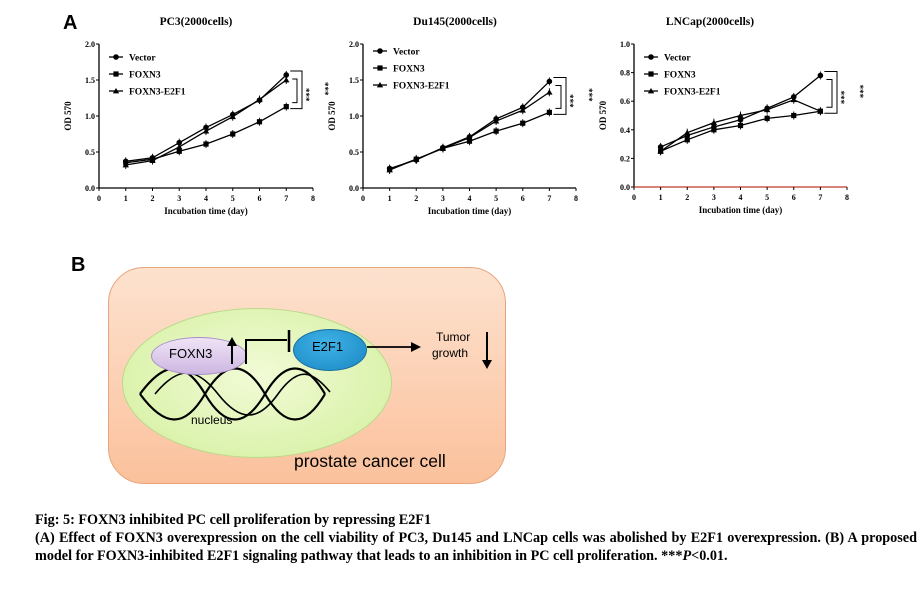 The image size is (922, 602). Describe the element at coordinates (179, 198) in the screenshot. I see `x-tick-label: 3` at that location.